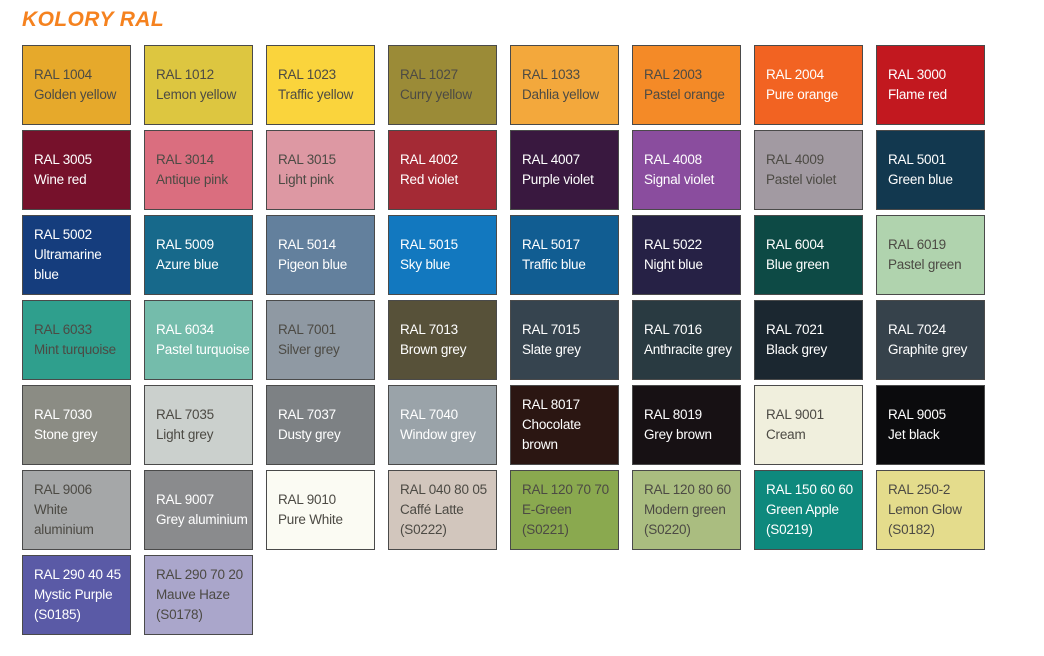  What do you see at coordinates (76, 425) in the screenshot?
I see `color-swatch: RAL 7030 Stone grey` at bounding box center [76, 425].